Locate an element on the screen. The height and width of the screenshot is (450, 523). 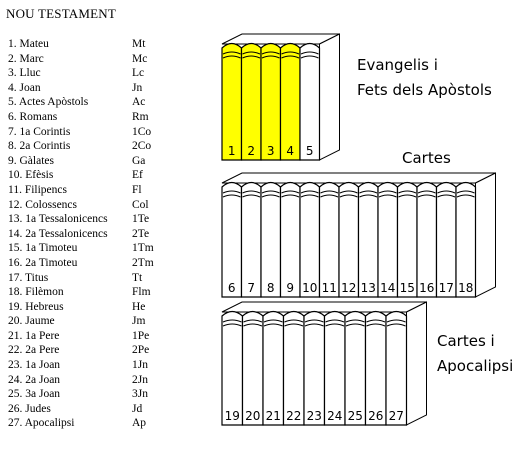
book-spine: 13 is located at coordinates (368, 239).